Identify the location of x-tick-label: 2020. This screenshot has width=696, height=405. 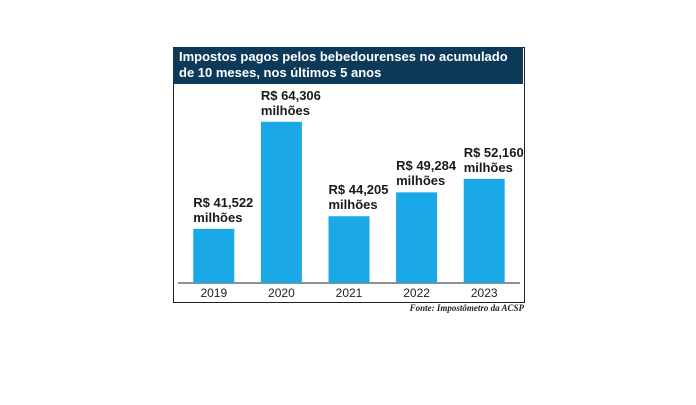
(281, 293).